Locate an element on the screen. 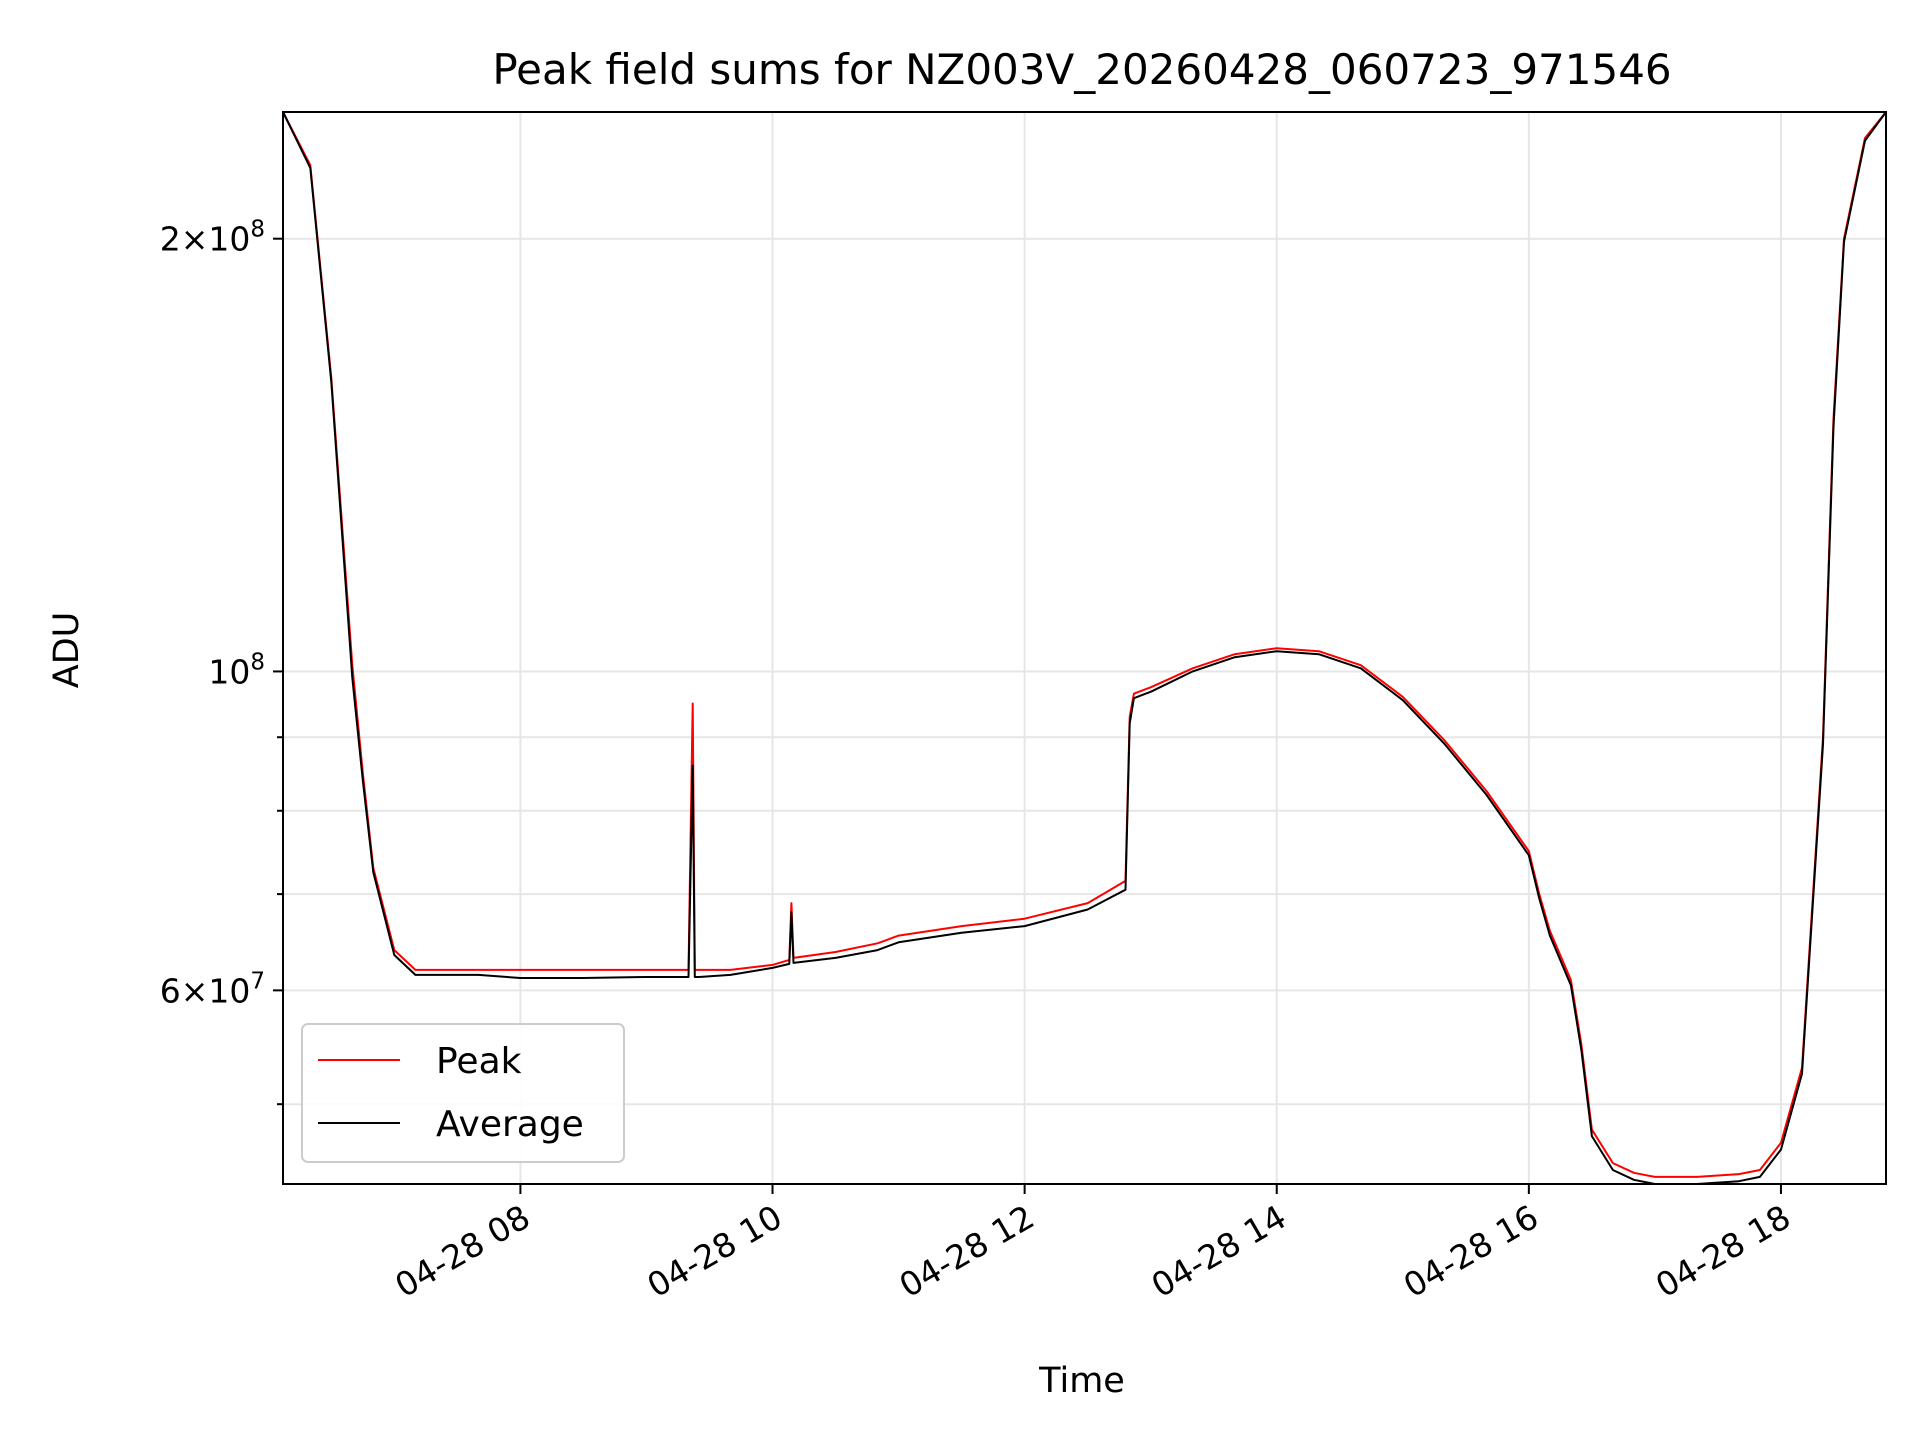 Image resolution: width=1920 pixels, height=1440 pixels. y-tick-base: 10 is located at coordinates (229, 671).